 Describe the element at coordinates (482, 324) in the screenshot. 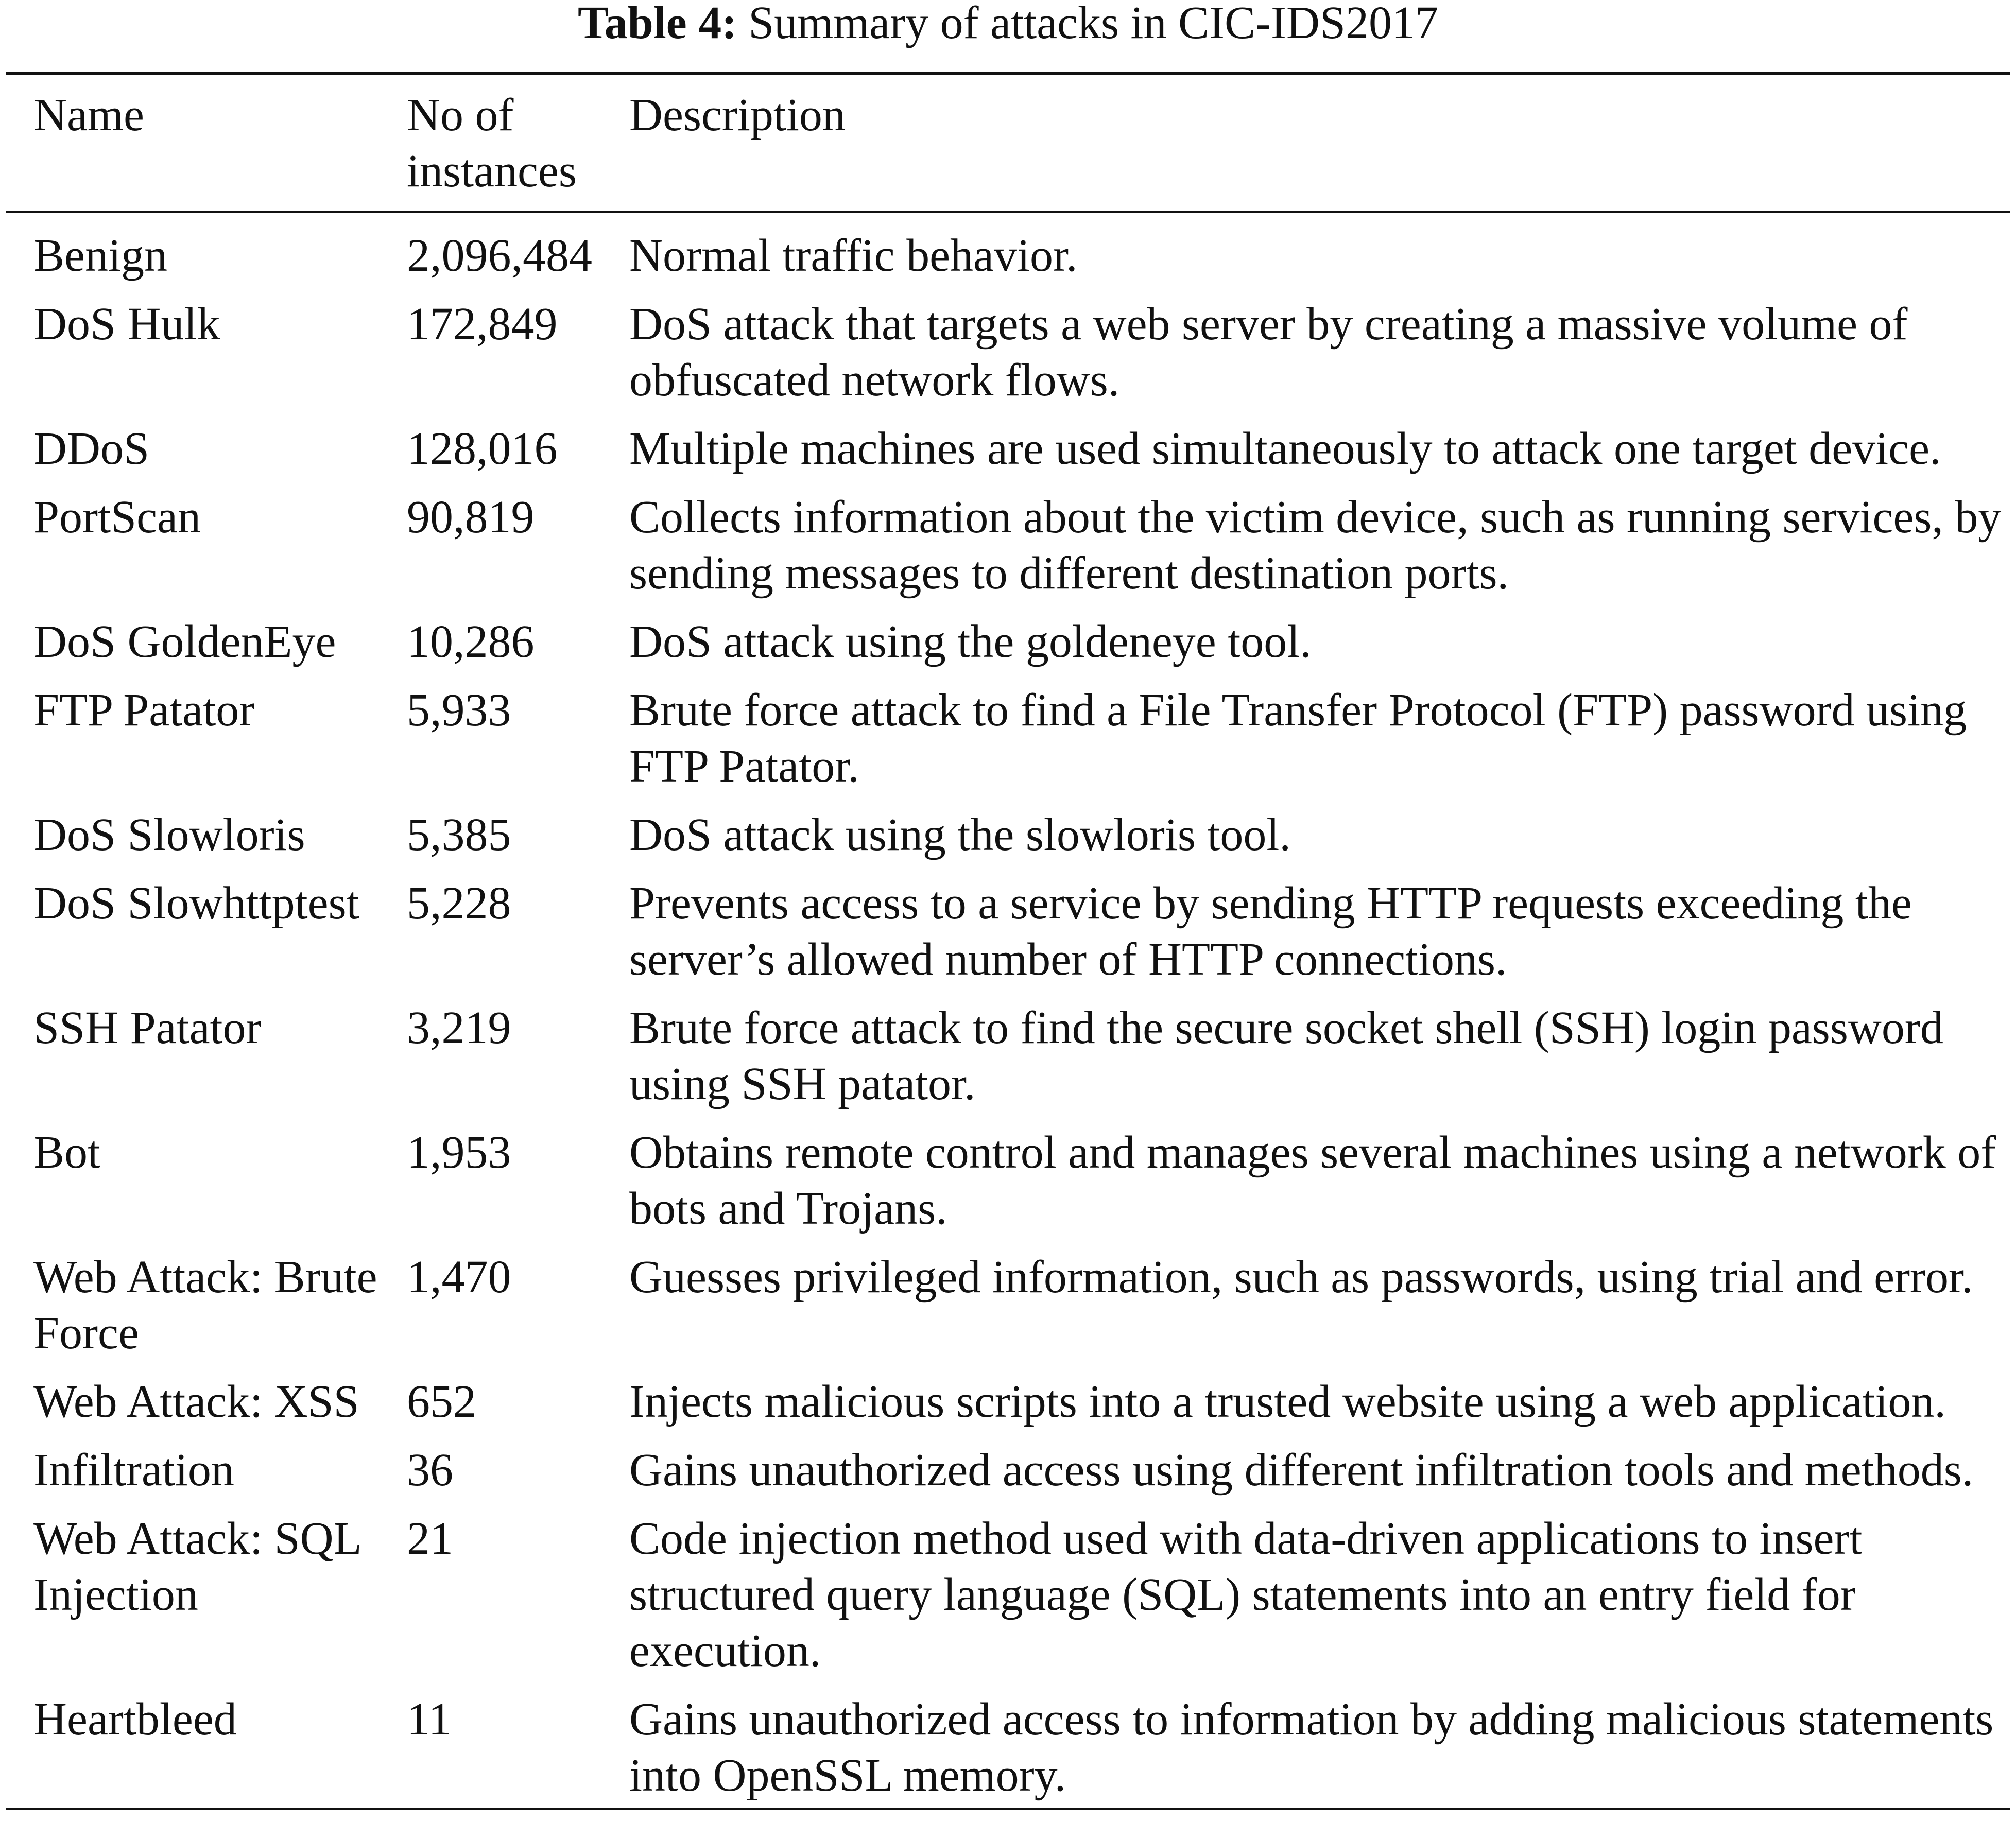

I see `instance-count: 172,849` at that location.